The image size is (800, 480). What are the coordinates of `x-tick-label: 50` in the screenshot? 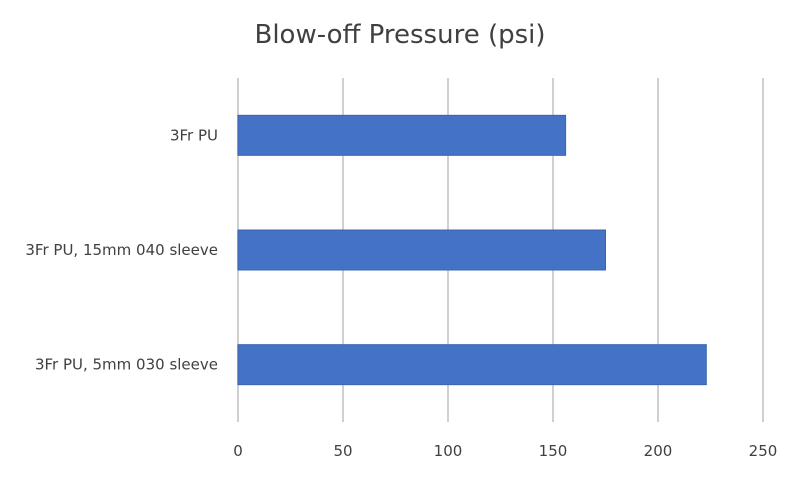 It's located at (342, 451).